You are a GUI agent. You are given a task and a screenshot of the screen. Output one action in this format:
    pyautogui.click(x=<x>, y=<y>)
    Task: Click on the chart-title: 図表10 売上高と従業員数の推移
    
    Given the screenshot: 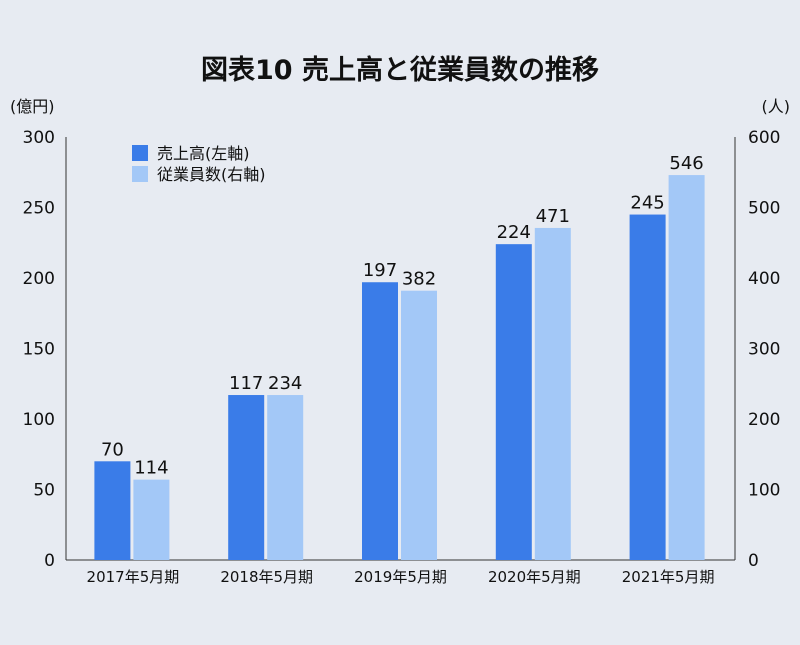 What is the action you would take?
    pyautogui.click(x=400, y=70)
    